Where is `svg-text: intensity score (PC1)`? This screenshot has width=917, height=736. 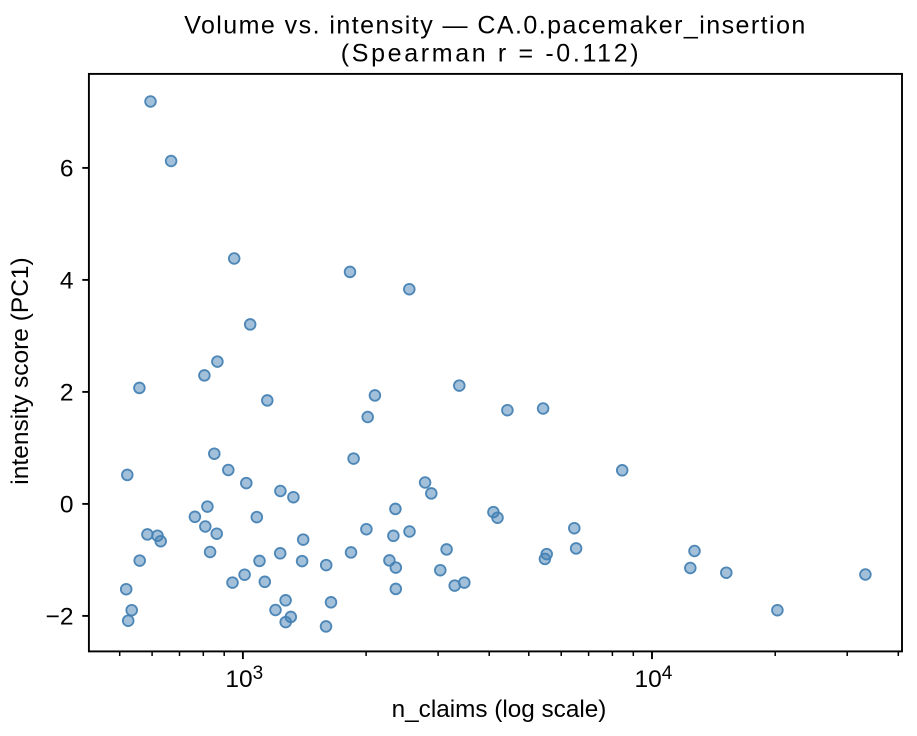
svg-text: intensity score (PC1) is located at coordinates (20, 370).